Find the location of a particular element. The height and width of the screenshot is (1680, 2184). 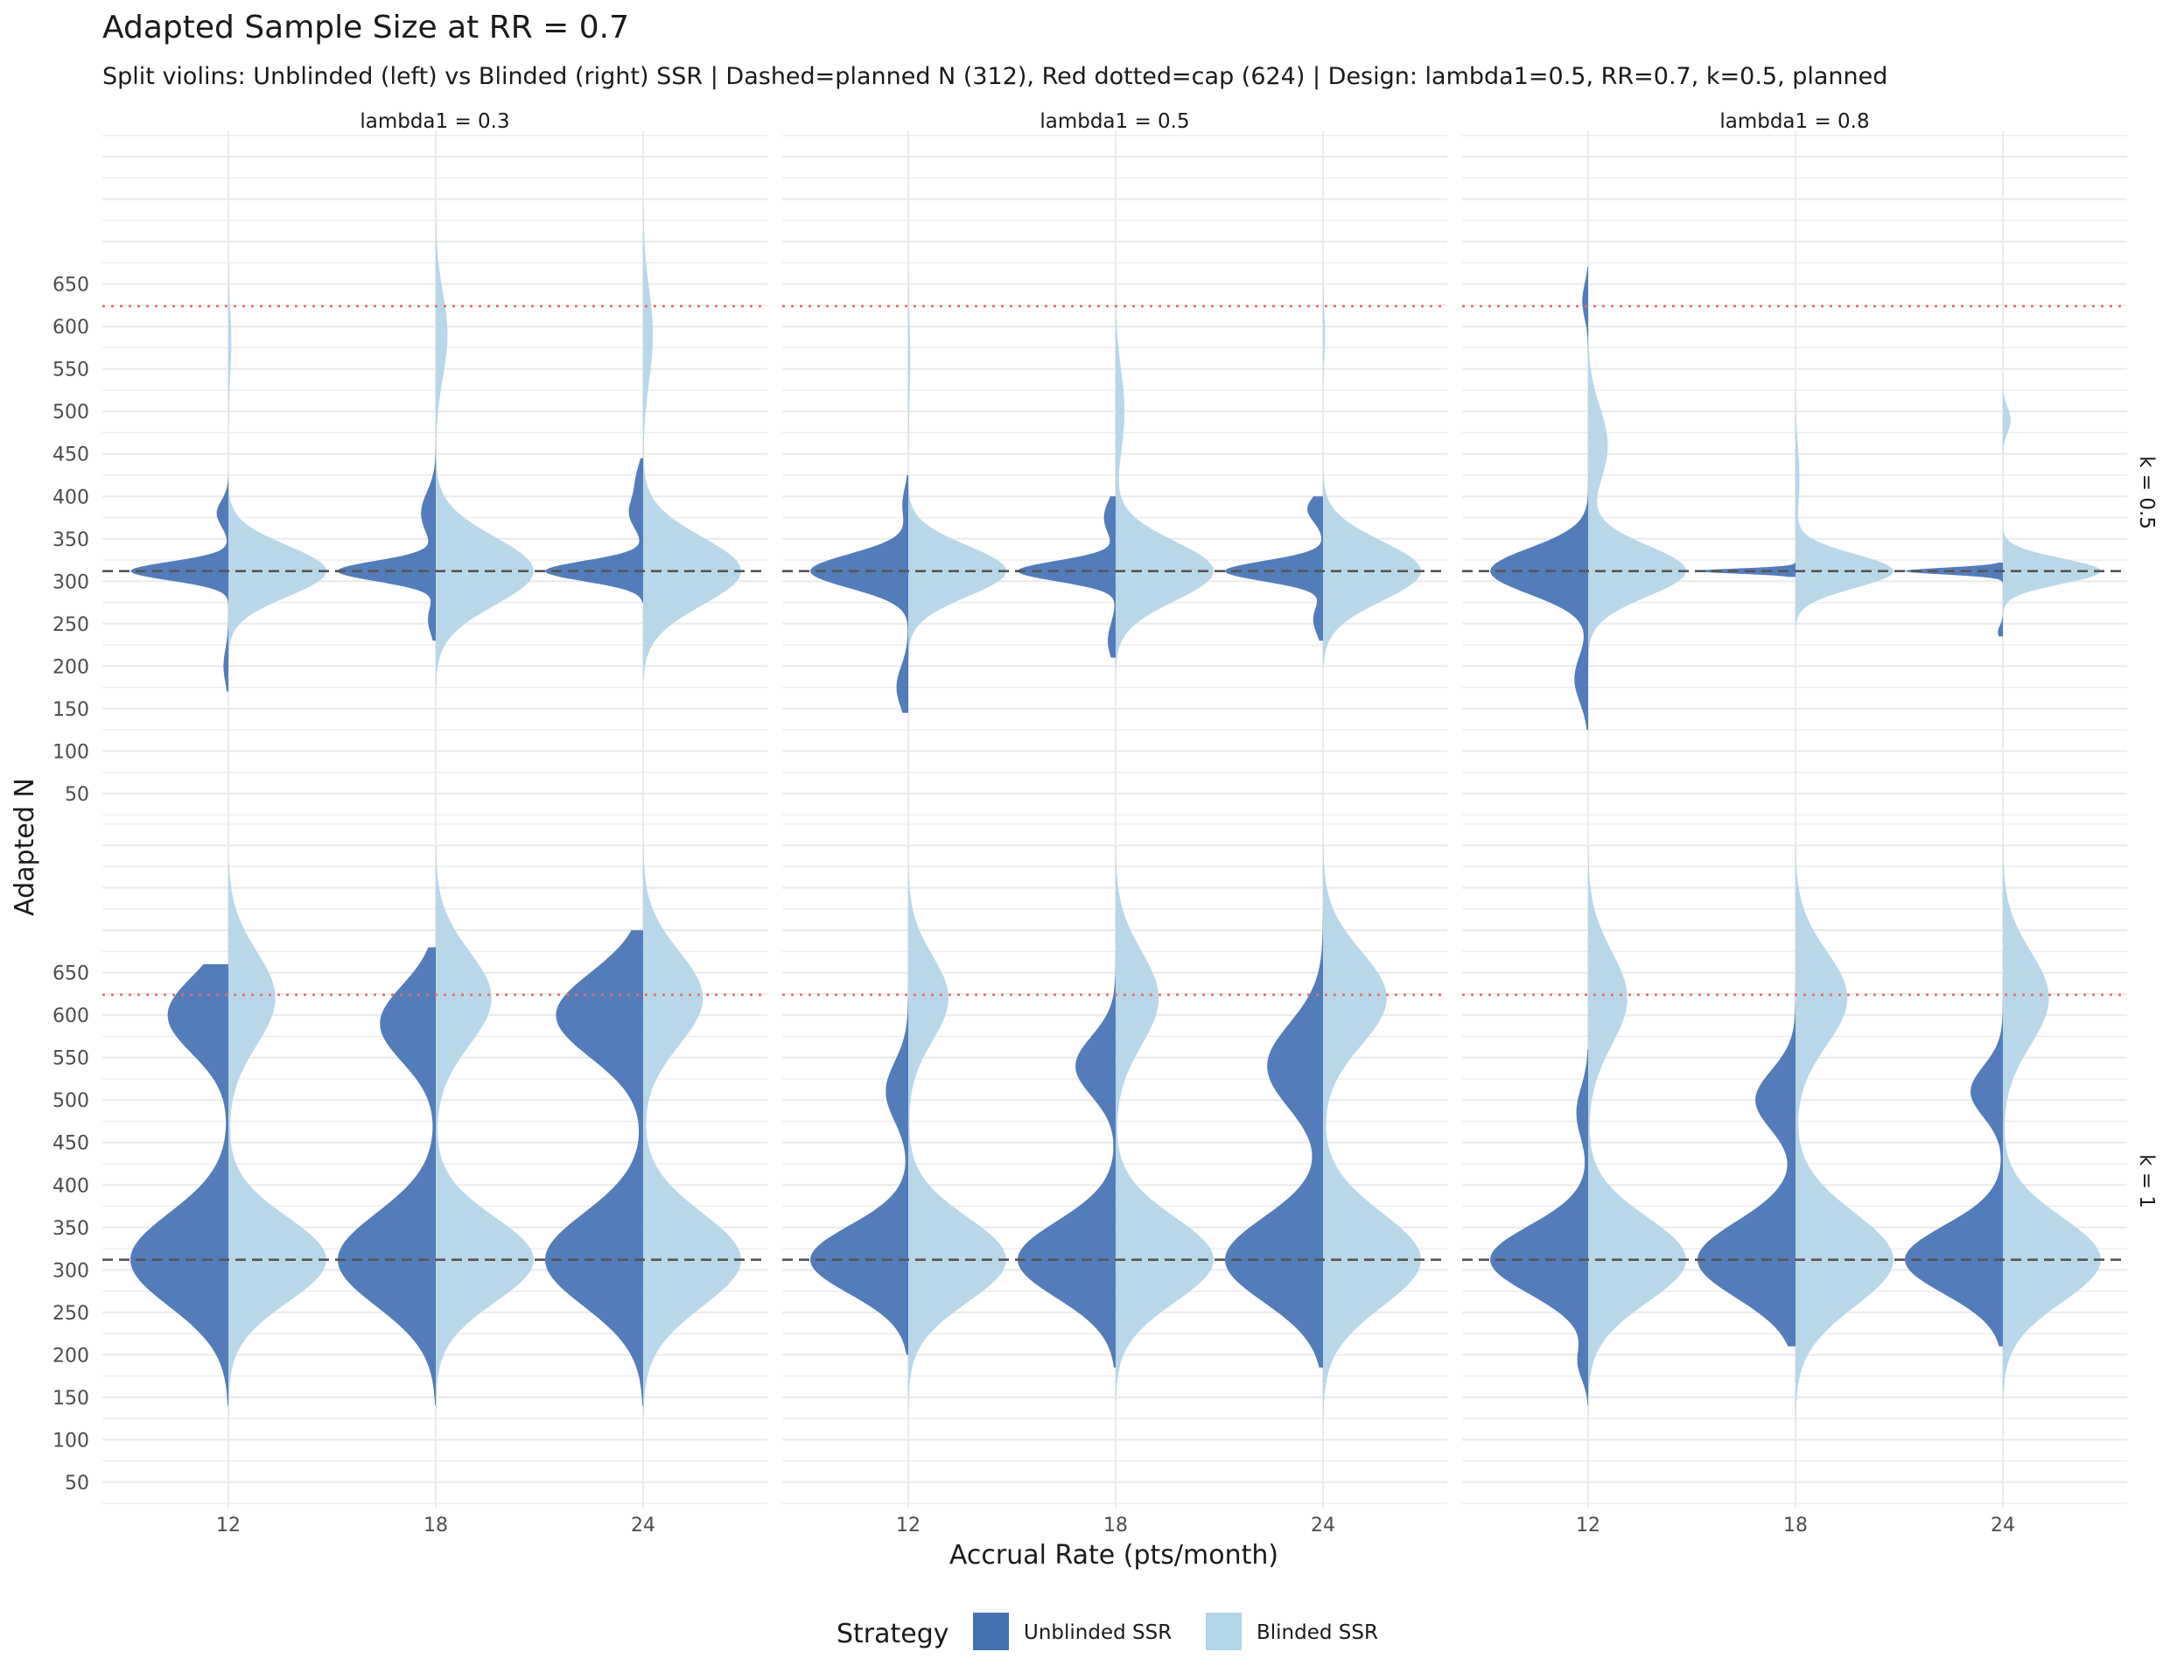

legend-key-blinded is located at coordinates (1224, 1631).